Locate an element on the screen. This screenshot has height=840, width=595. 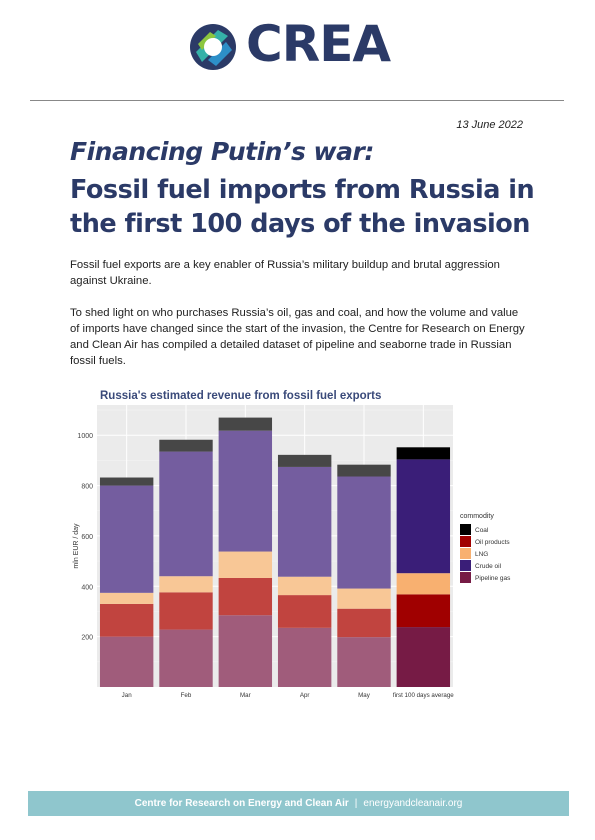
header-divider is located at coordinates (297, 100).